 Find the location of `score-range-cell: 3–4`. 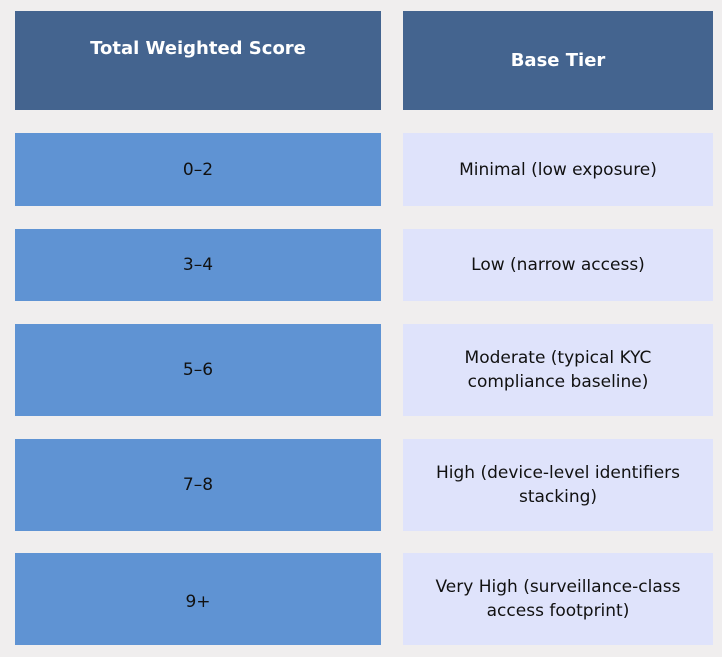

score-range-cell: 3–4 is located at coordinates (198, 265).